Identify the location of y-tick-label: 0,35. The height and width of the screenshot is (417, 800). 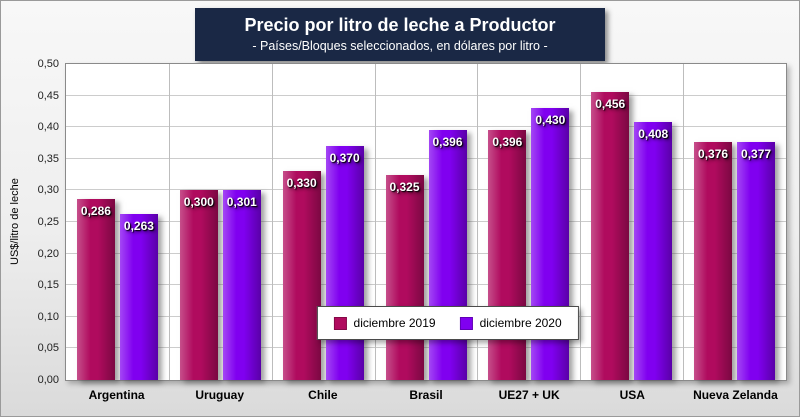
(48, 158).